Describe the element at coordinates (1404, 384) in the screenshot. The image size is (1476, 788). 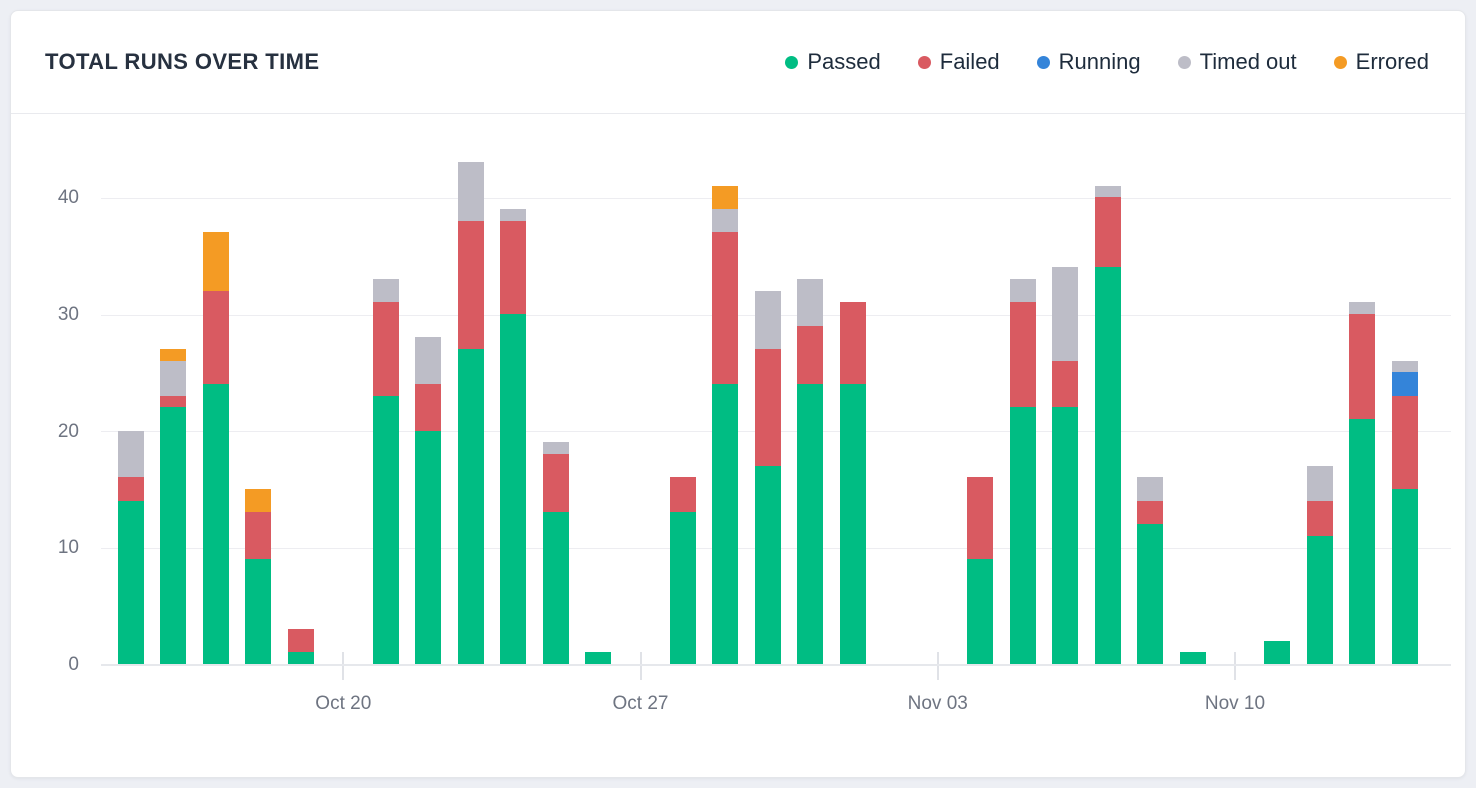
I see `bar-segment-running` at that location.